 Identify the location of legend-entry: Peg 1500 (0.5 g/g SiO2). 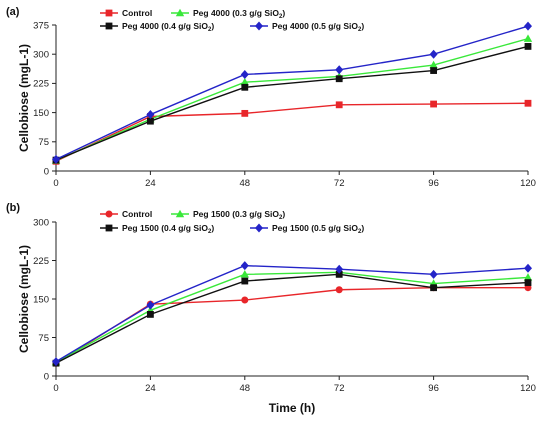
(307, 229).